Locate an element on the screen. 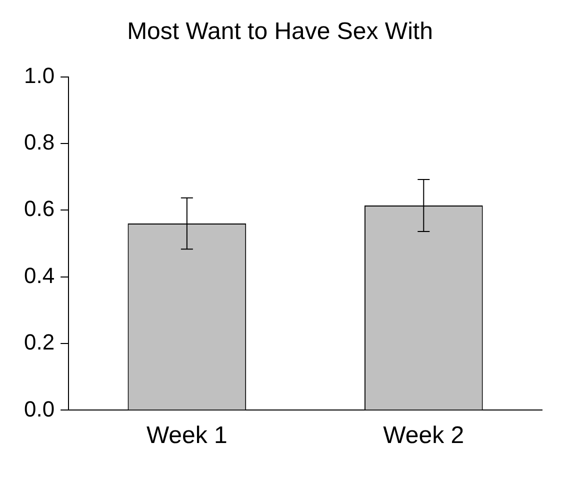 The width and height of the screenshot is (570, 481). y-tick-label: 0.8 is located at coordinates (39, 142).